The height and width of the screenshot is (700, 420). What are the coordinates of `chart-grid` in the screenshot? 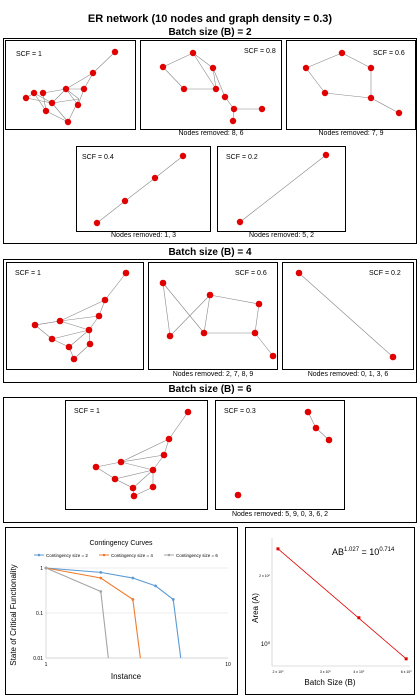 It's located at (137, 613).